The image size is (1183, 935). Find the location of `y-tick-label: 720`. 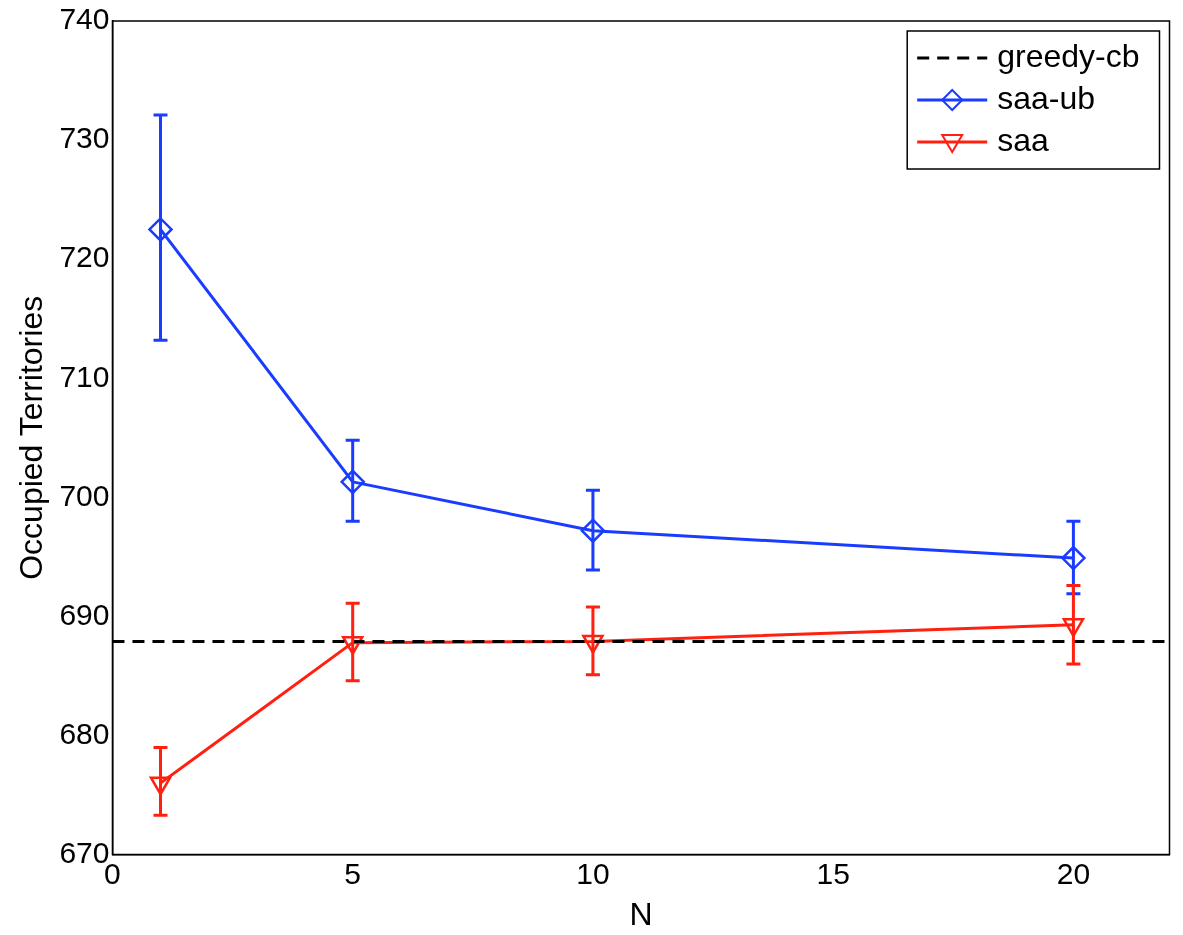

y-tick-label: 720 is located at coordinates (84, 257).